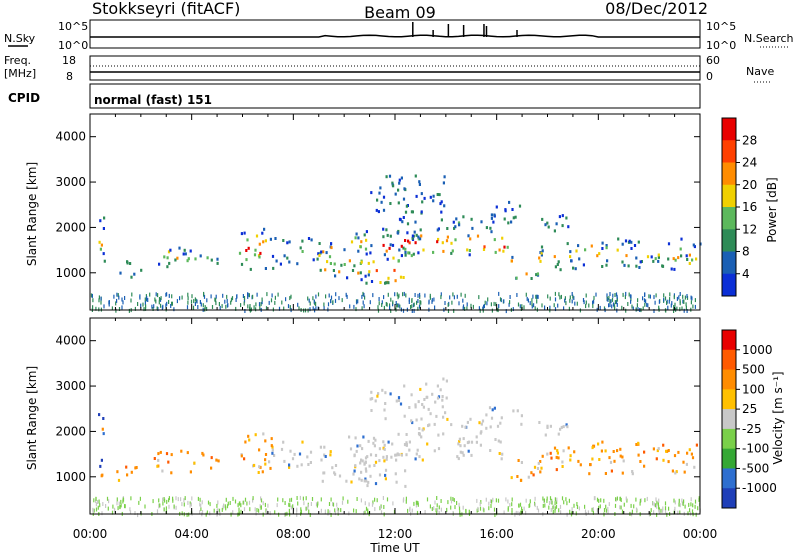 This screenshot has height=554, width=800. Describe the element at coordinates (70, 386) in the screenshot. I see `velocity-ytick-label: 3000` at that location.